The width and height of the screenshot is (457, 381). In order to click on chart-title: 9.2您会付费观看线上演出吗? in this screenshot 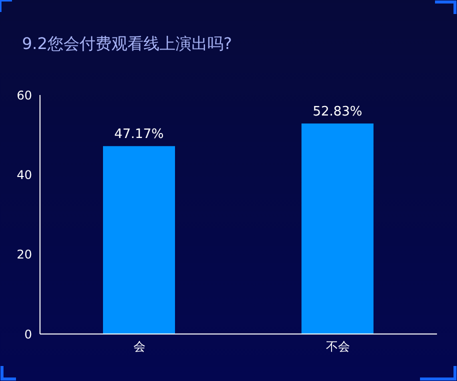, I will do `click(127, 44)`.